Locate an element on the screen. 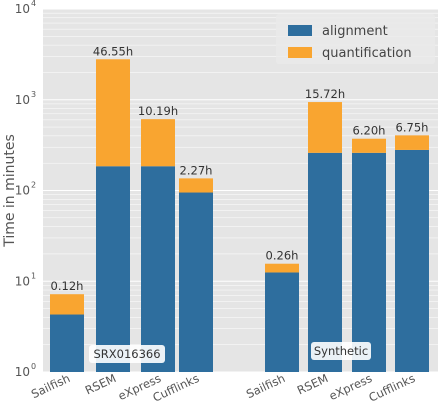 The height and width of the screenshot is (417, 440). y-tick-exponent: 3 is located at coordinates (33, 94).